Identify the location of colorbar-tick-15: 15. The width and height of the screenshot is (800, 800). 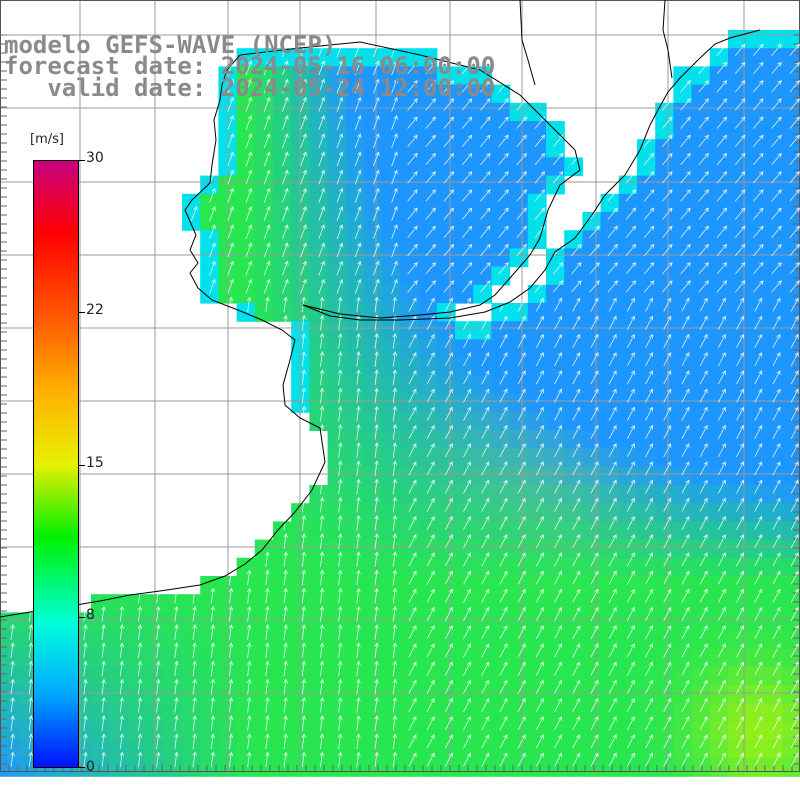
(95, 463).